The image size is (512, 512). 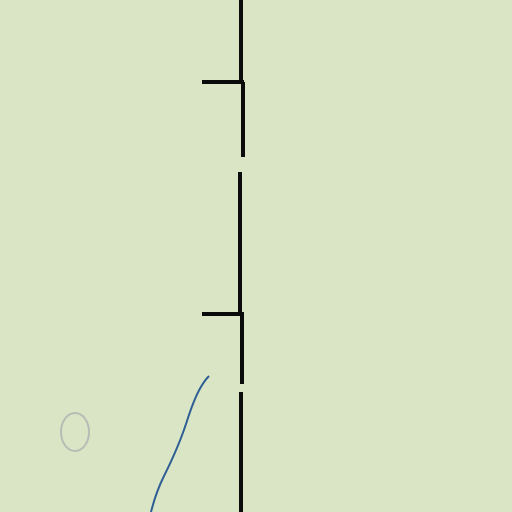 I want to click on railway-line, so click(x=241, y=256).